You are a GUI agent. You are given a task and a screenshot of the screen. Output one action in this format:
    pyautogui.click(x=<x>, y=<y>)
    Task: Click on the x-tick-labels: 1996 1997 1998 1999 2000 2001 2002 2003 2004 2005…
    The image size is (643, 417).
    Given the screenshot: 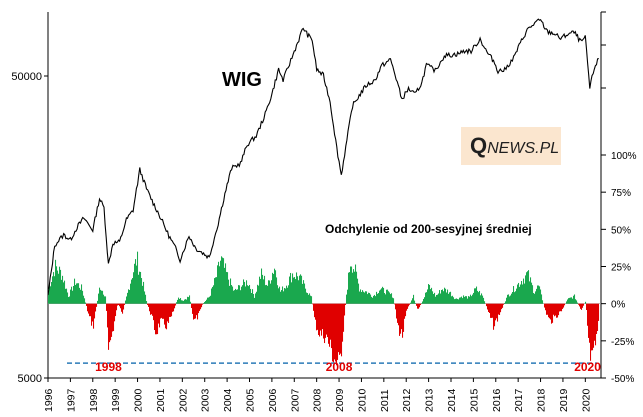 What is the action you would take?
    pyautogui.click(x=317, y=395)
    